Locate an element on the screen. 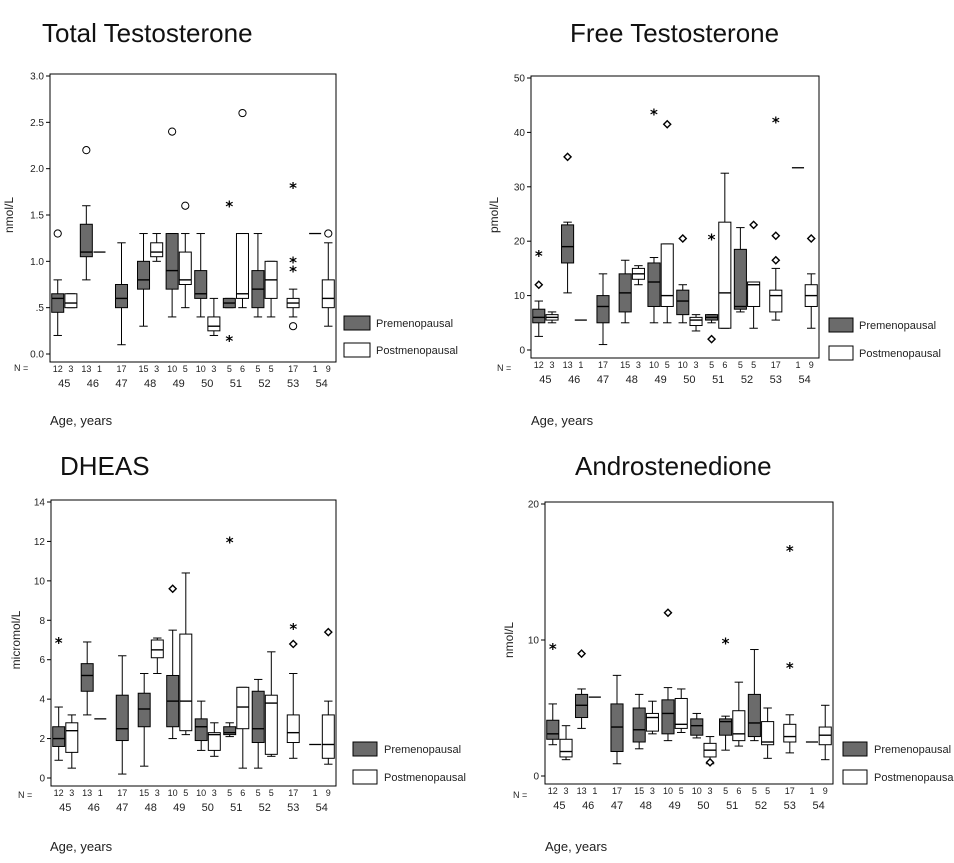 This screenshot has height=863, width=954. age-tick-label: 45 is located at coordinates (64, 384).